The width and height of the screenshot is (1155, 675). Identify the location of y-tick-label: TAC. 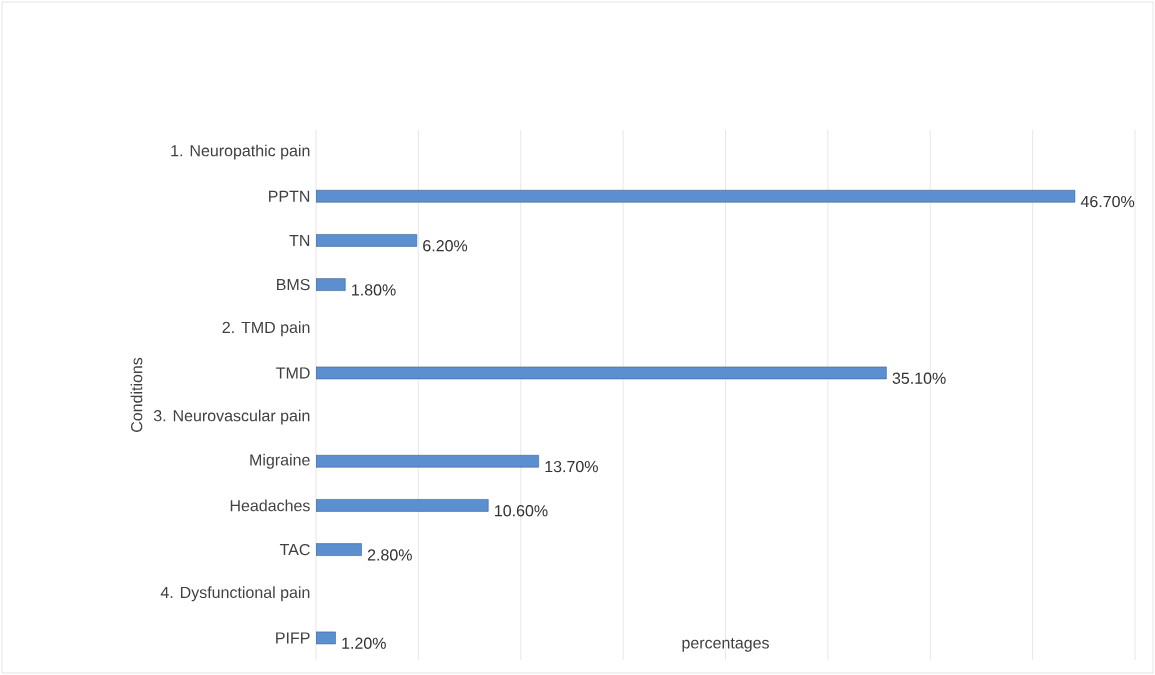
(294, 549).